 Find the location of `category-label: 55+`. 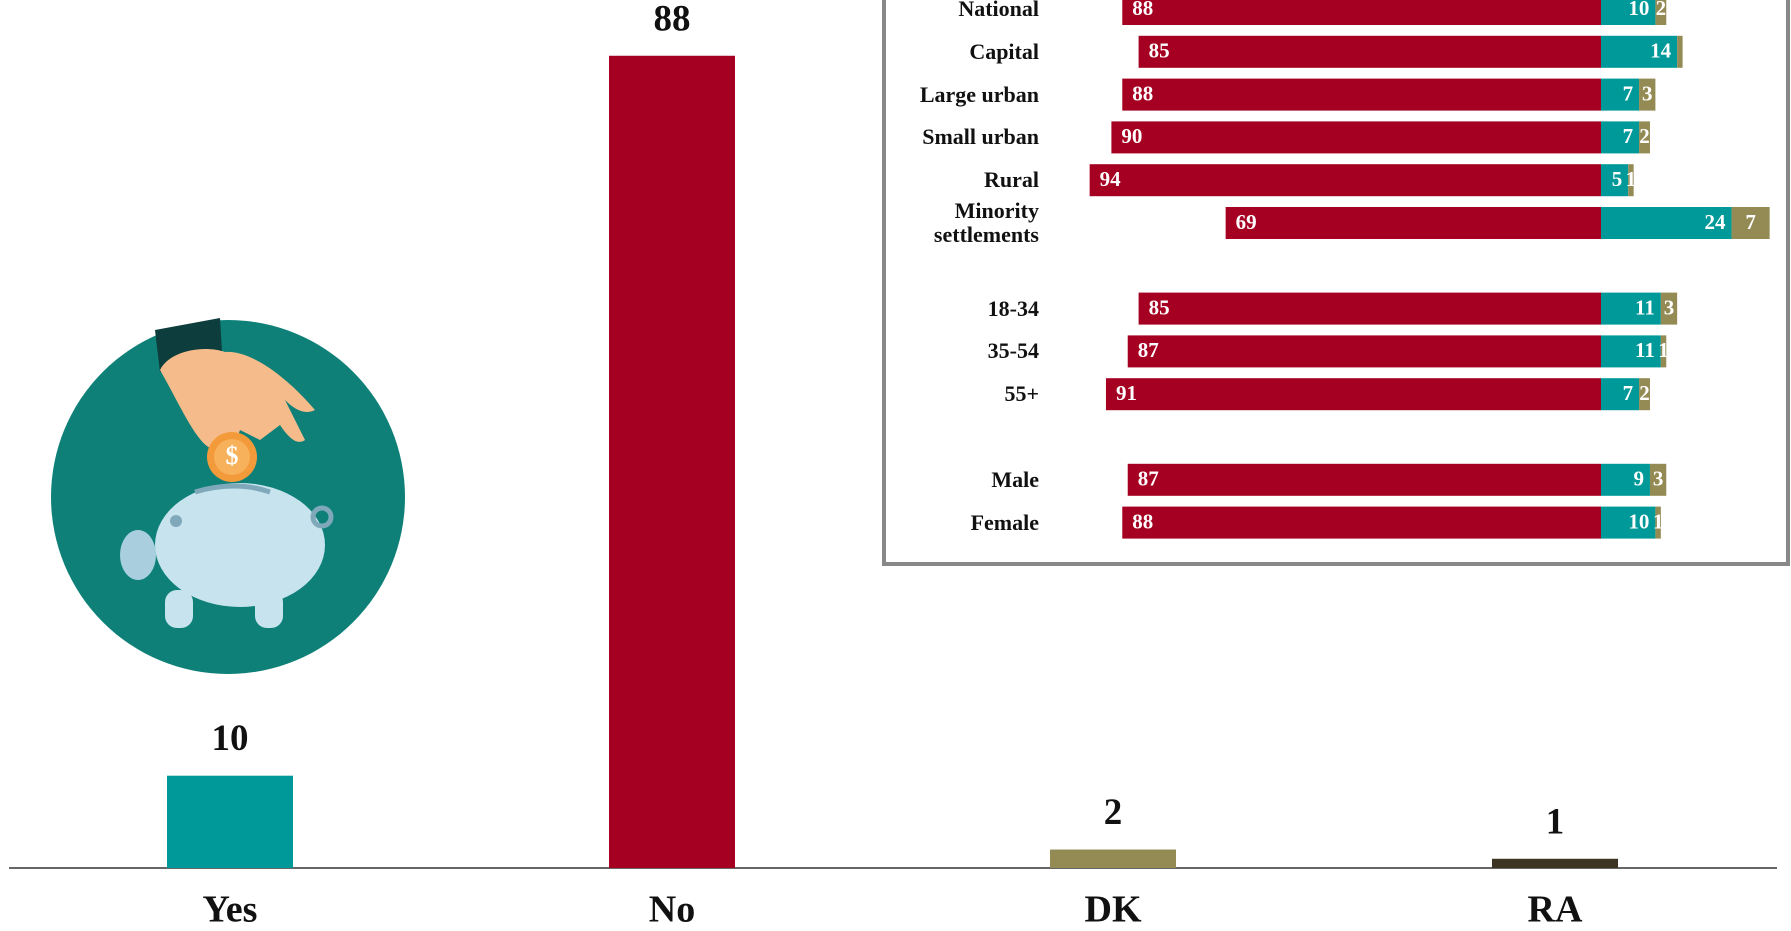

category-label: 55+ is located at coordinates (1021, 394).